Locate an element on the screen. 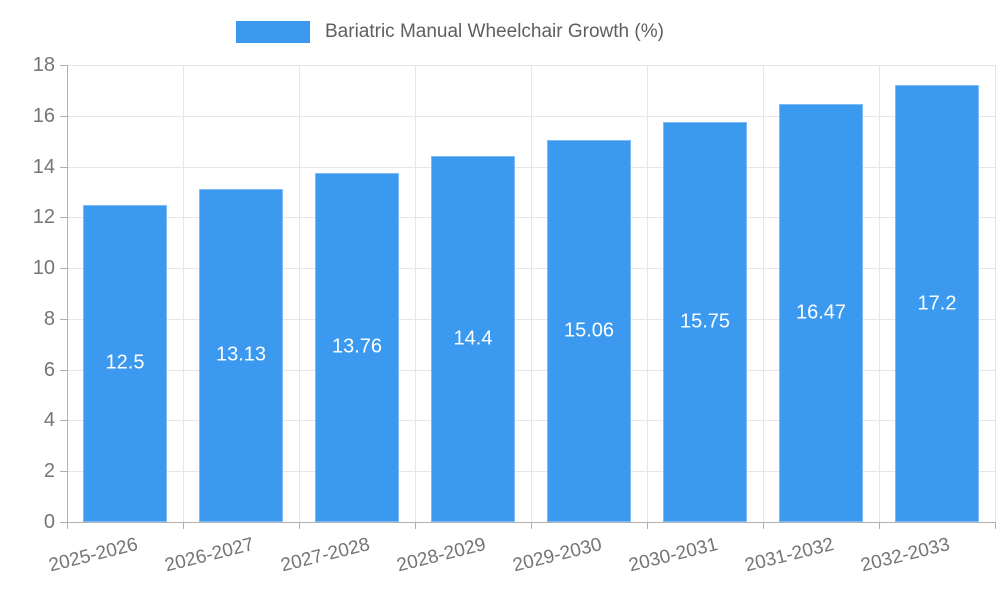 The width and height of the screenshot is (1000, 600). y-axis-label: 14 is located at coordinates (43, 166).